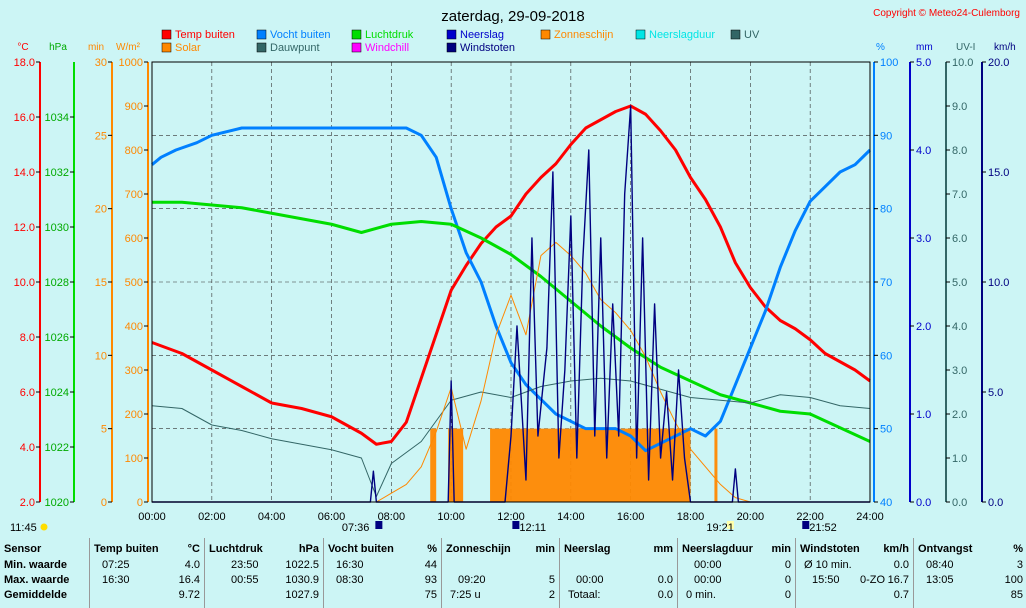 Image resolution: width=1026 pixels, height=608 pixels. Describe the element at coordinates (1005, 47) in the screenshot. I see `wind-unit-label: km/h` at that location.